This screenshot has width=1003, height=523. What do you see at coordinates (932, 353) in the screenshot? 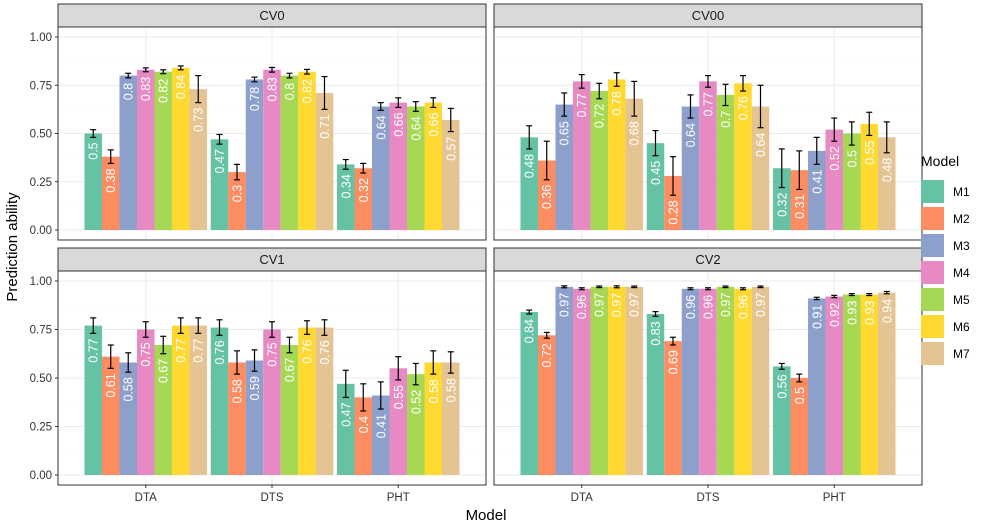
I see `legend-key-m7` at bounding box center [932, 353].